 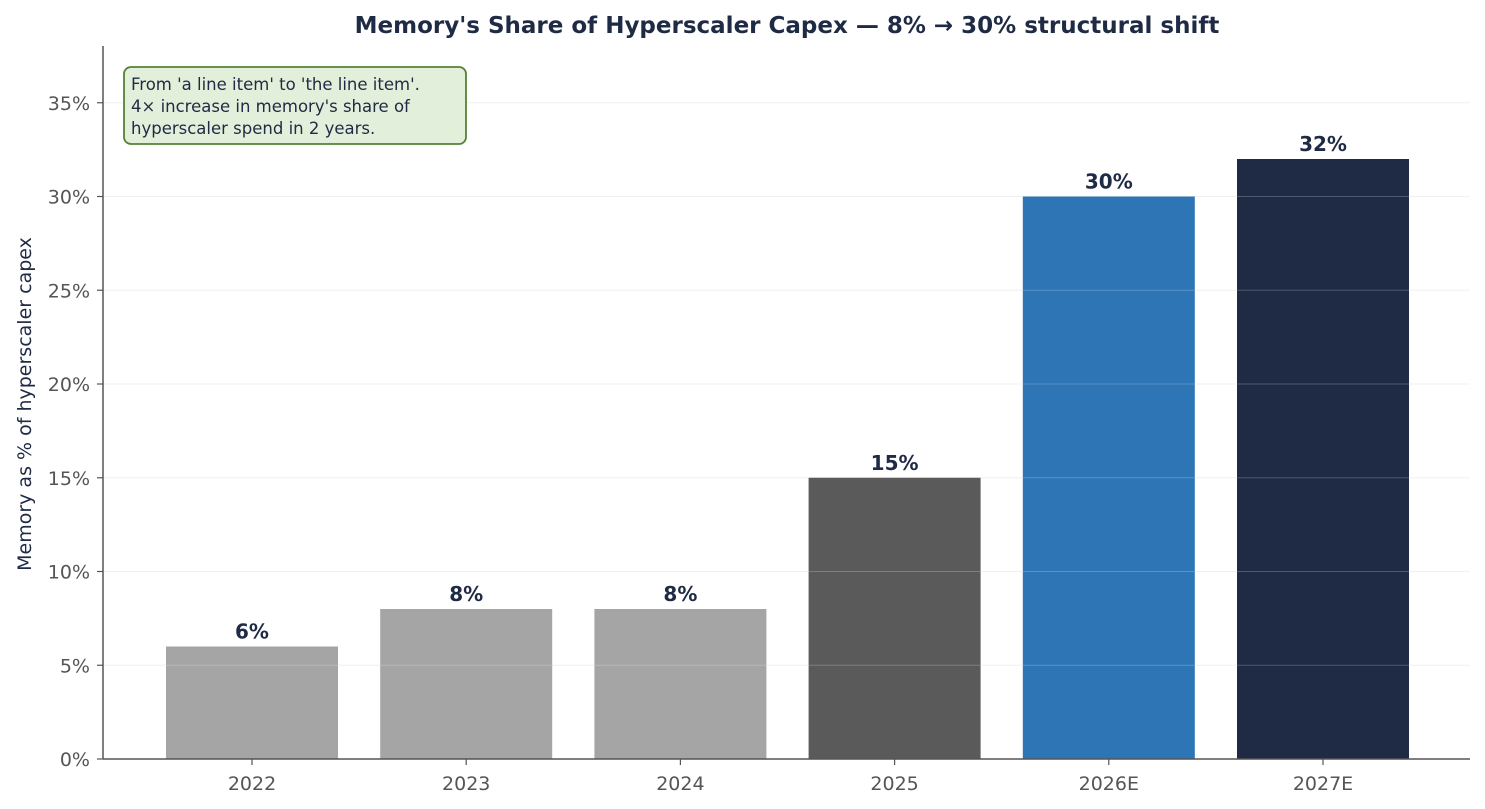 What do you see at coordinates (75, 760) in the screenshot?
I see `y-tick-label: 0%` at bounding box center [75, 760].